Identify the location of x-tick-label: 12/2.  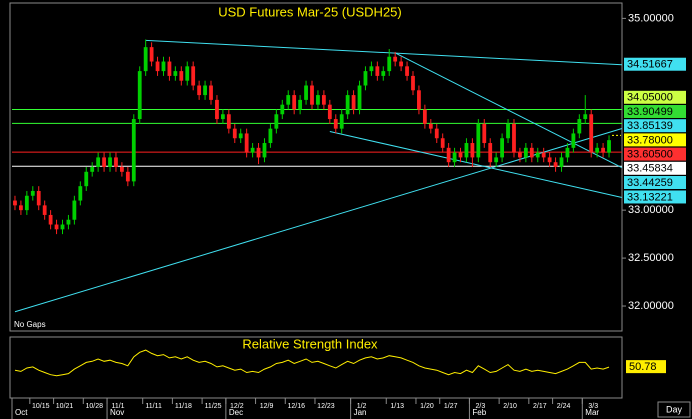
(237, 406).